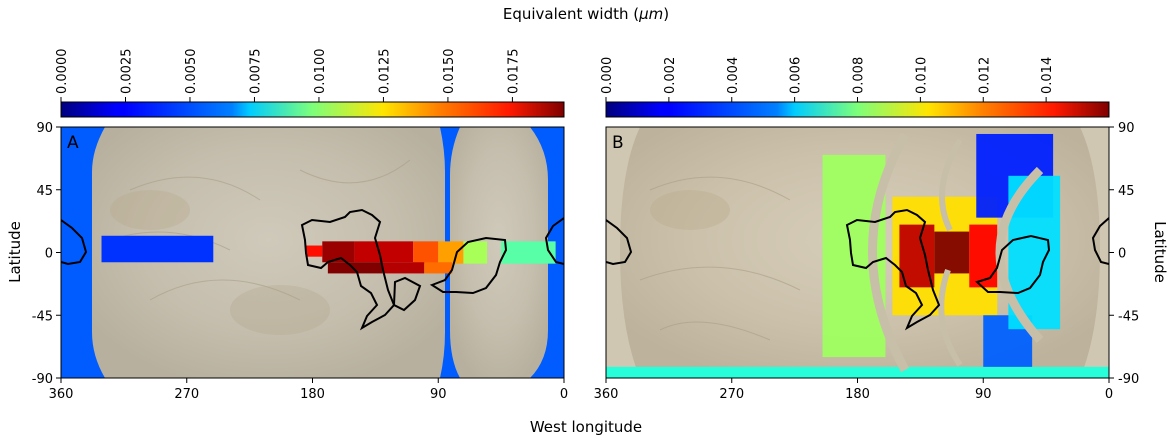 This screenshot has height=439, width=1172. I want to click on x-axis-label: West longitude, so click(586, 427).